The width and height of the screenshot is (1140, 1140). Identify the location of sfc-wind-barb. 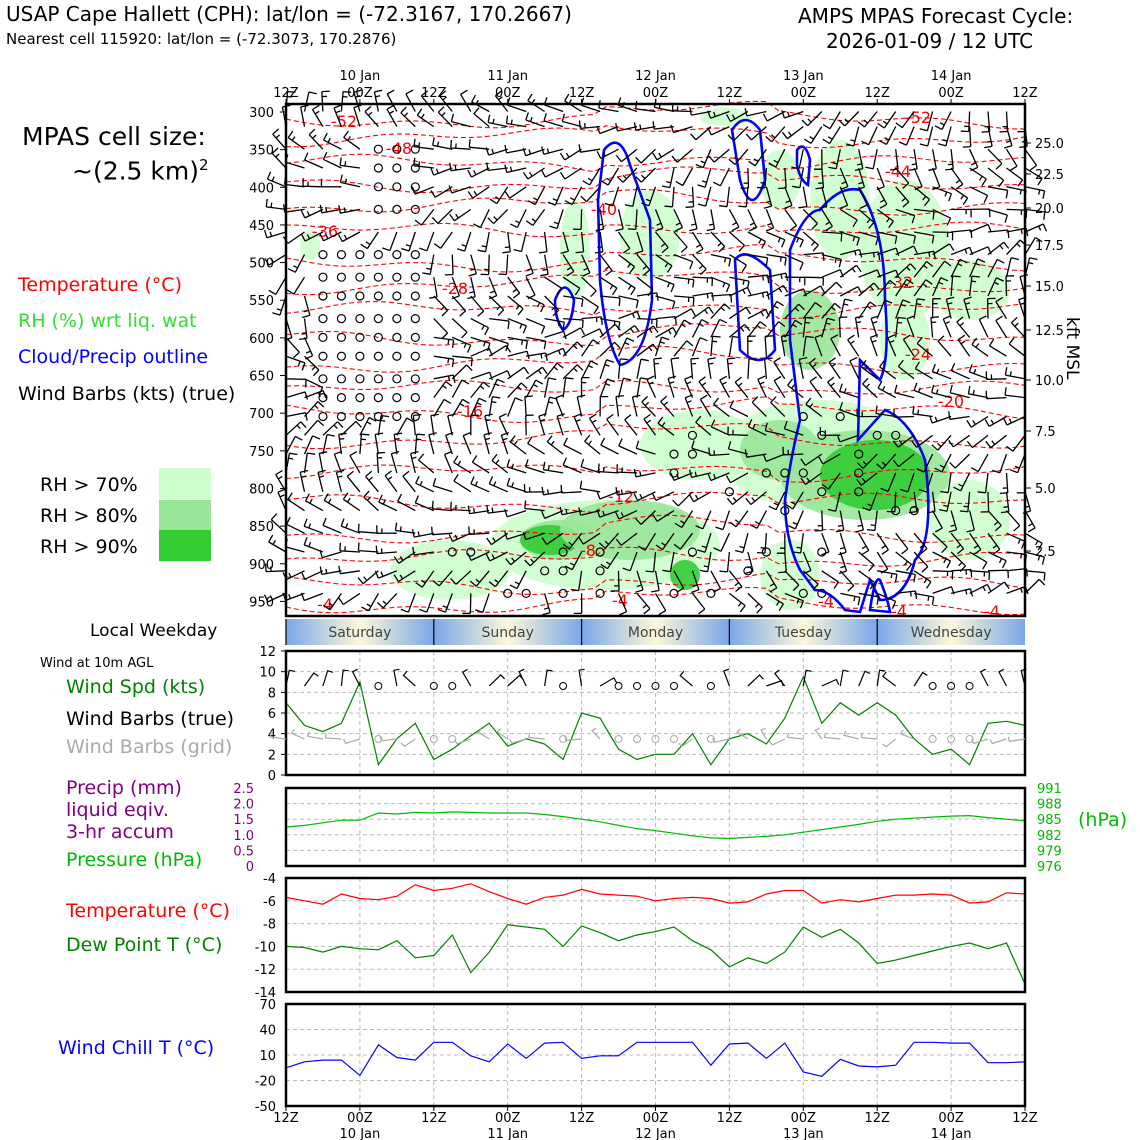
(515, 680).